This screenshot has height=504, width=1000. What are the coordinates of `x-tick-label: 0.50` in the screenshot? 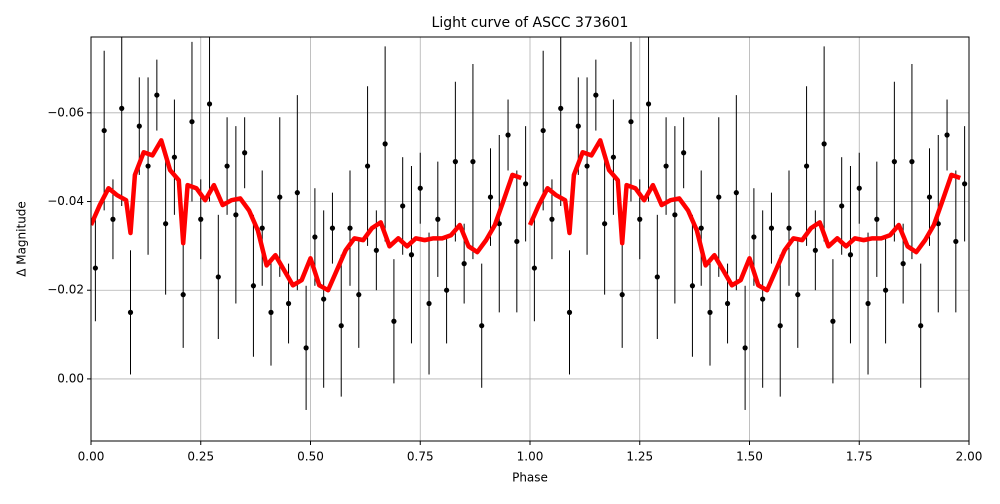 It's located at (310, 457).